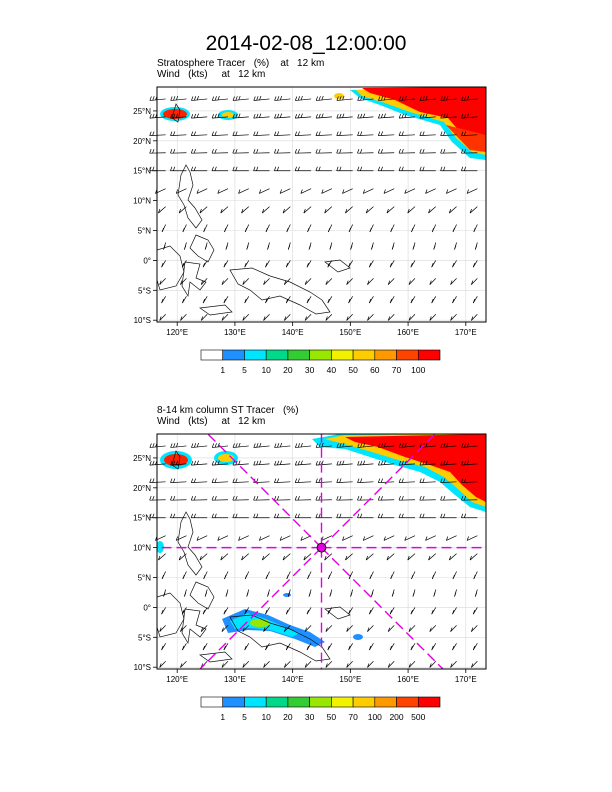 The width and height of the screenshot is (612, 792). Describe the element at coordinates (379, 491) in the screenshot. I see `radial-line` at that location.